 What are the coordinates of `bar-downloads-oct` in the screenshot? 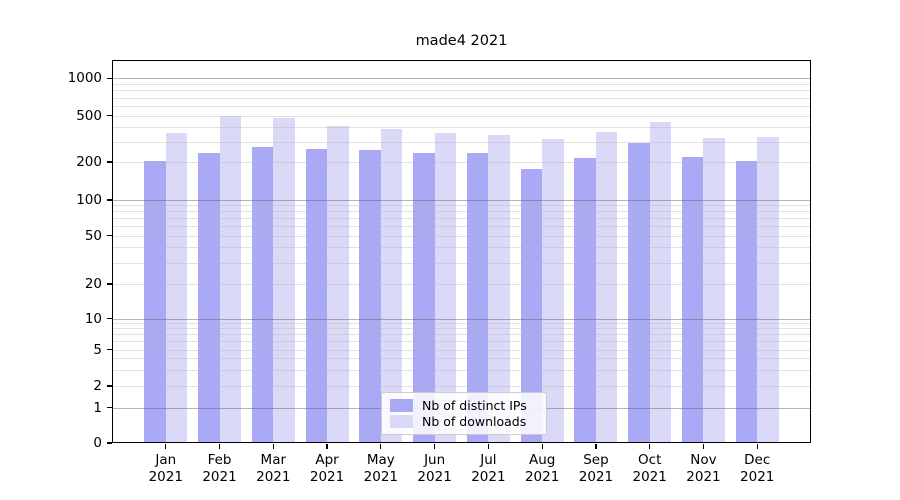 It's located at (660, 282).